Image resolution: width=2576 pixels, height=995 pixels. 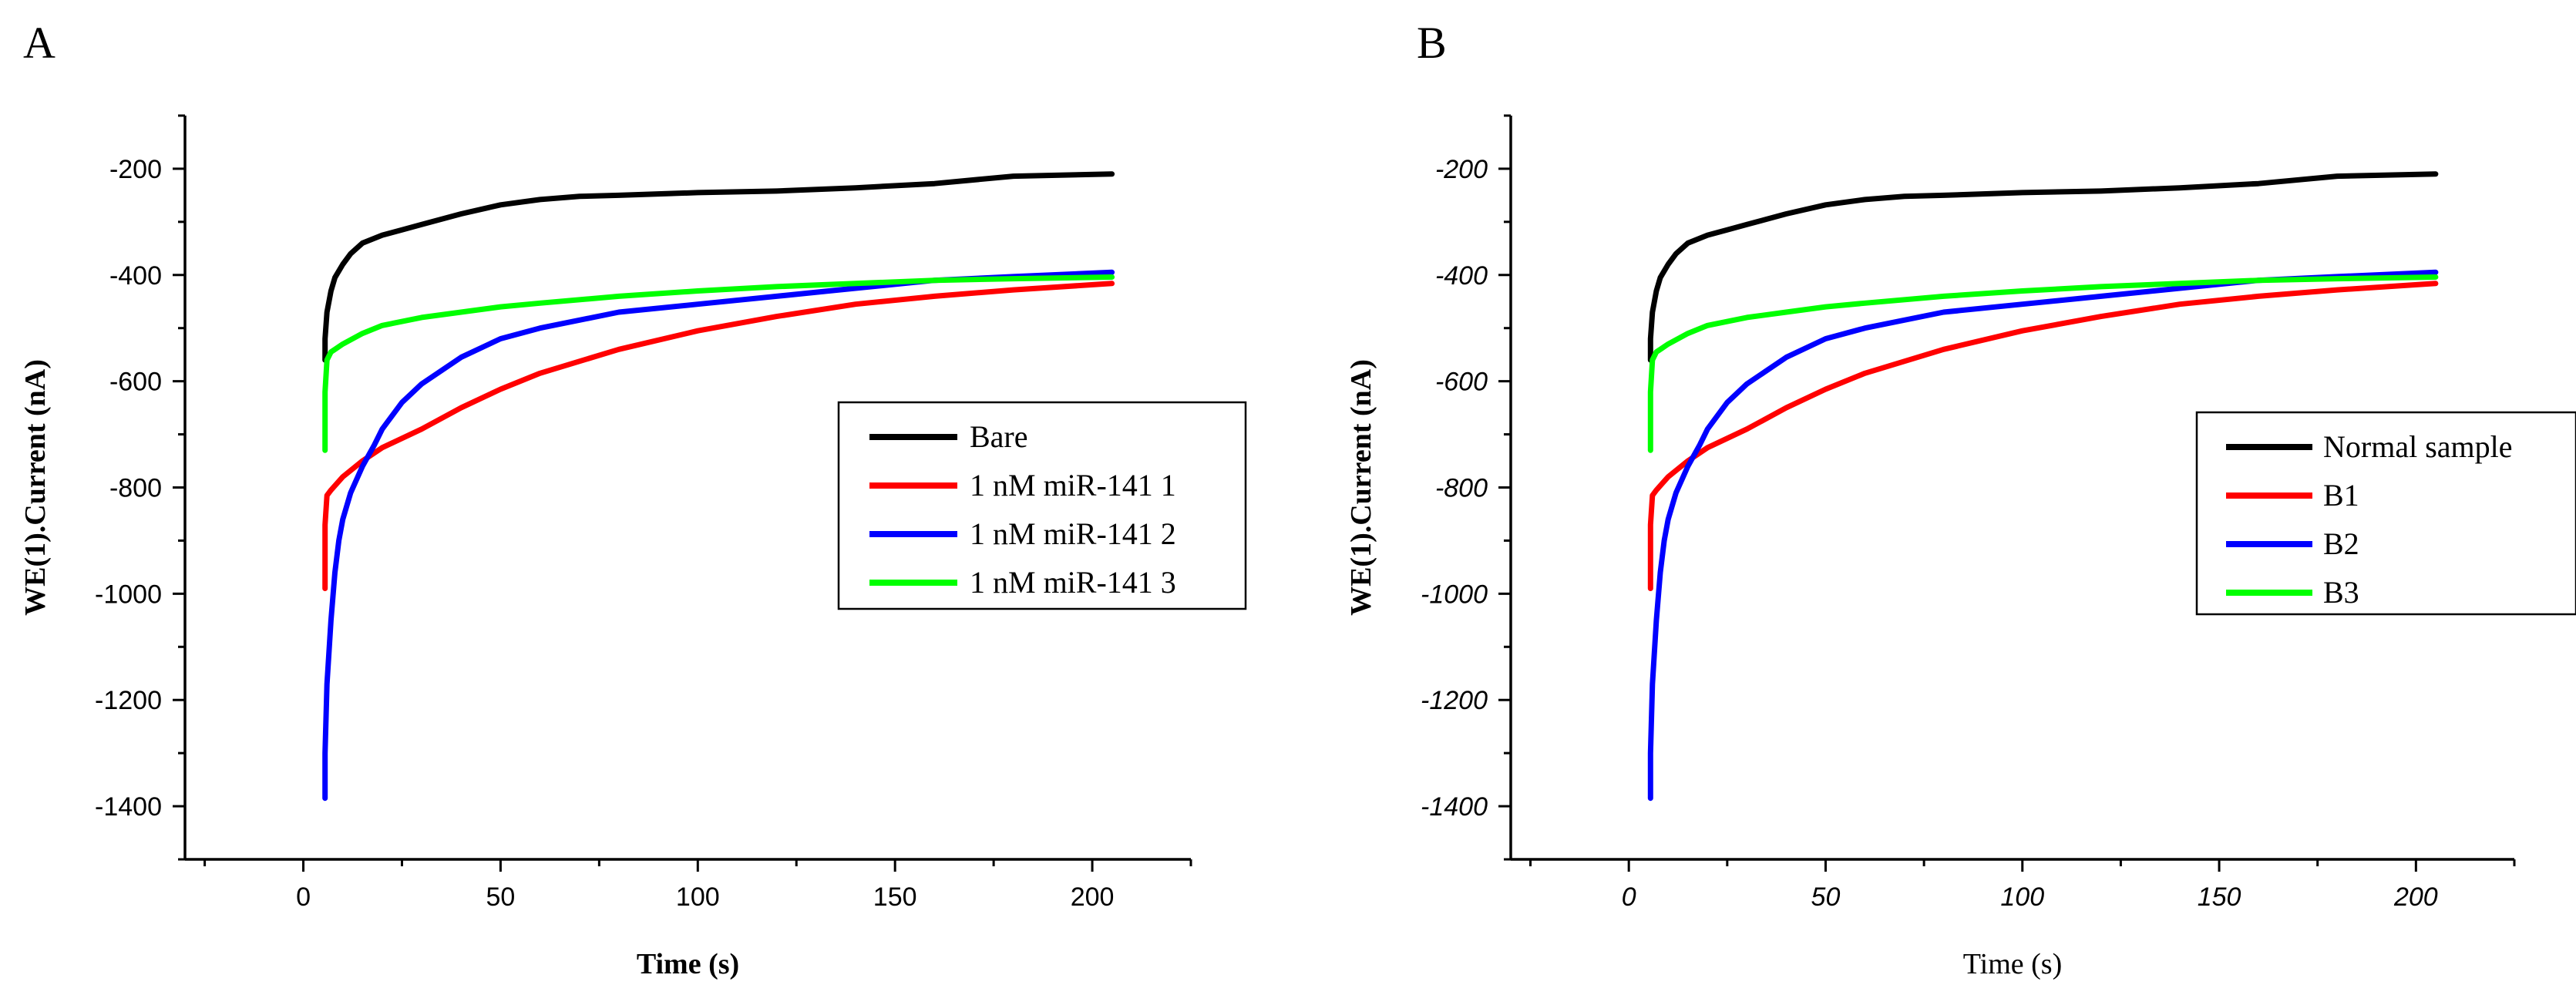 What do you see at coordinates (1432, 43) in the screenshot?
I see `panel-label: B` at bounding box center [1432, 43].